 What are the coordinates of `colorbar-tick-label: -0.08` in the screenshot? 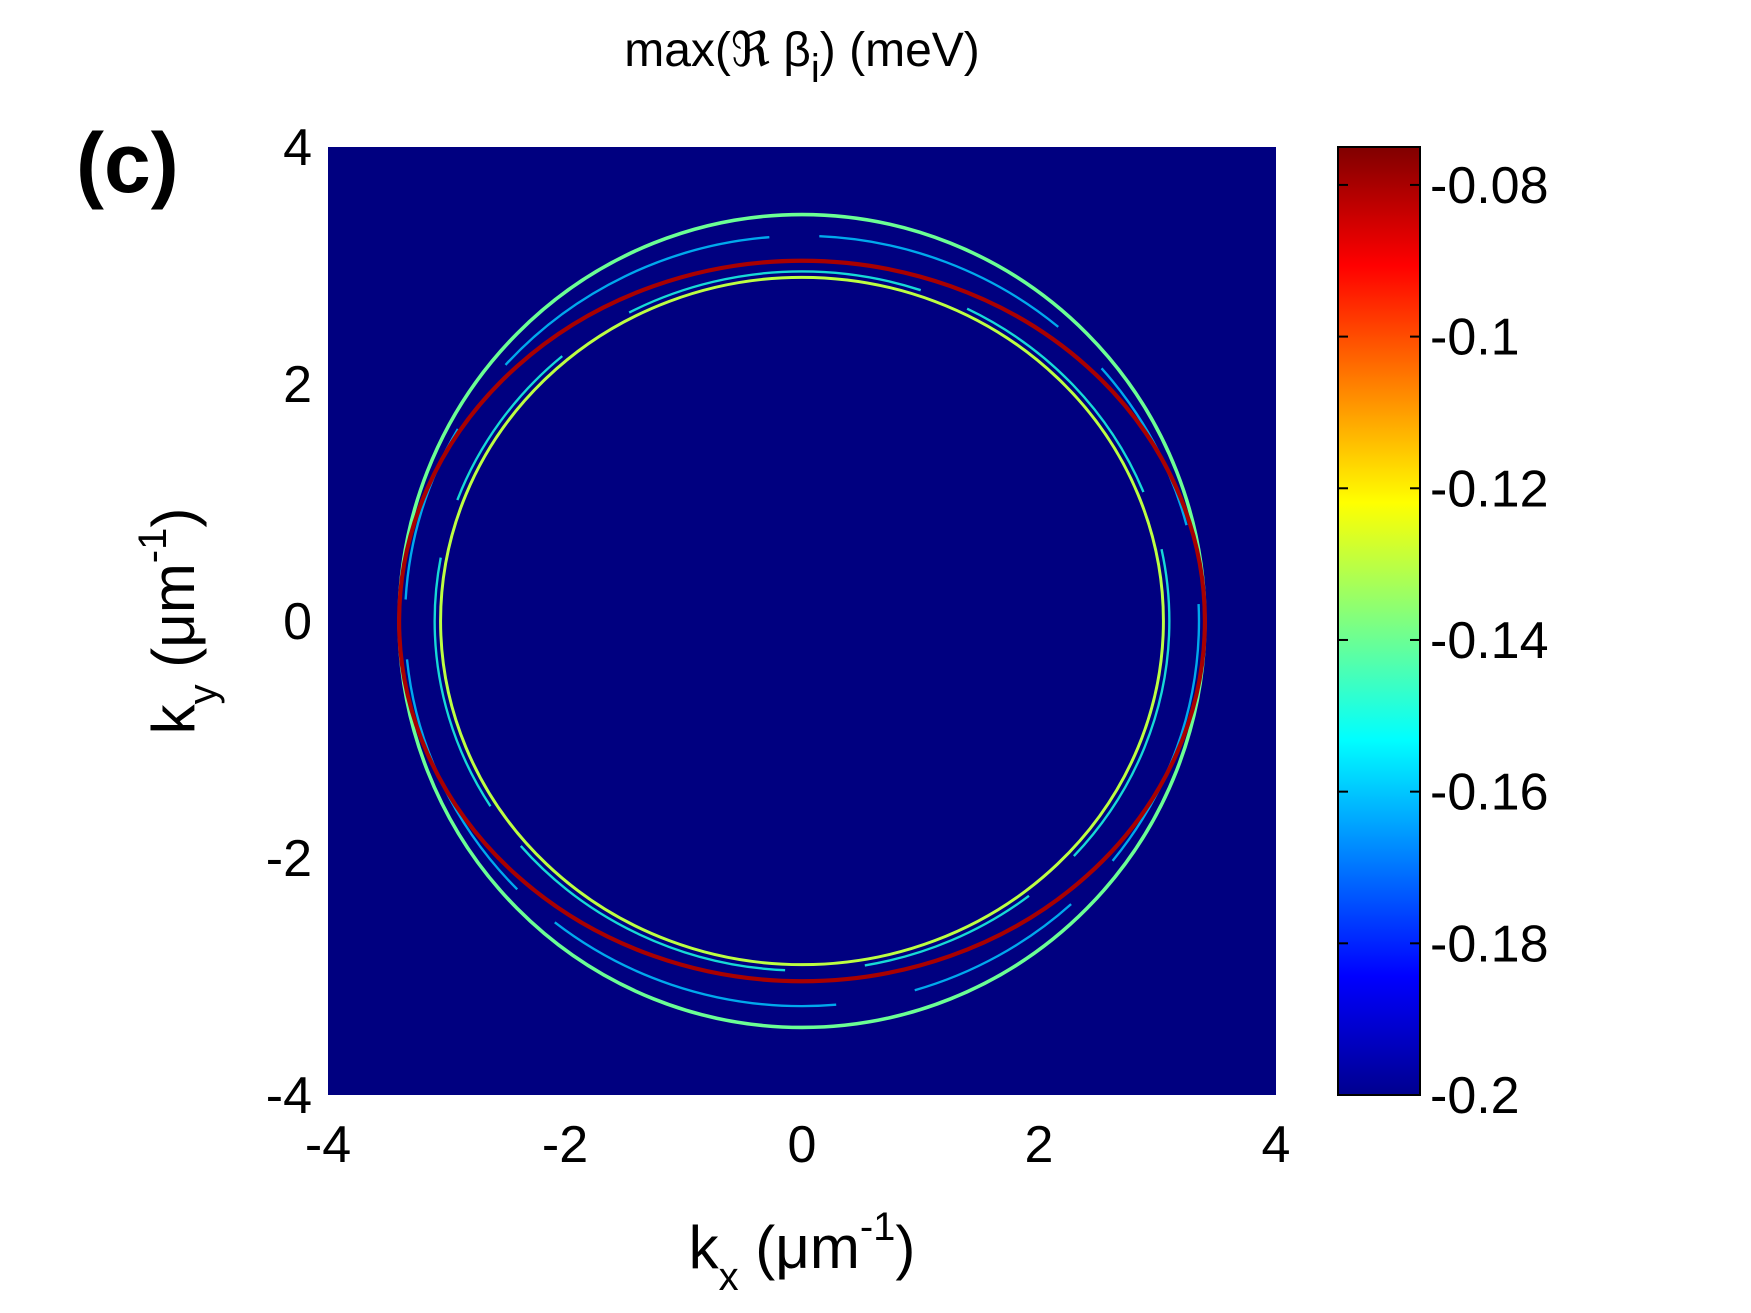 It's located at (1489, 186).